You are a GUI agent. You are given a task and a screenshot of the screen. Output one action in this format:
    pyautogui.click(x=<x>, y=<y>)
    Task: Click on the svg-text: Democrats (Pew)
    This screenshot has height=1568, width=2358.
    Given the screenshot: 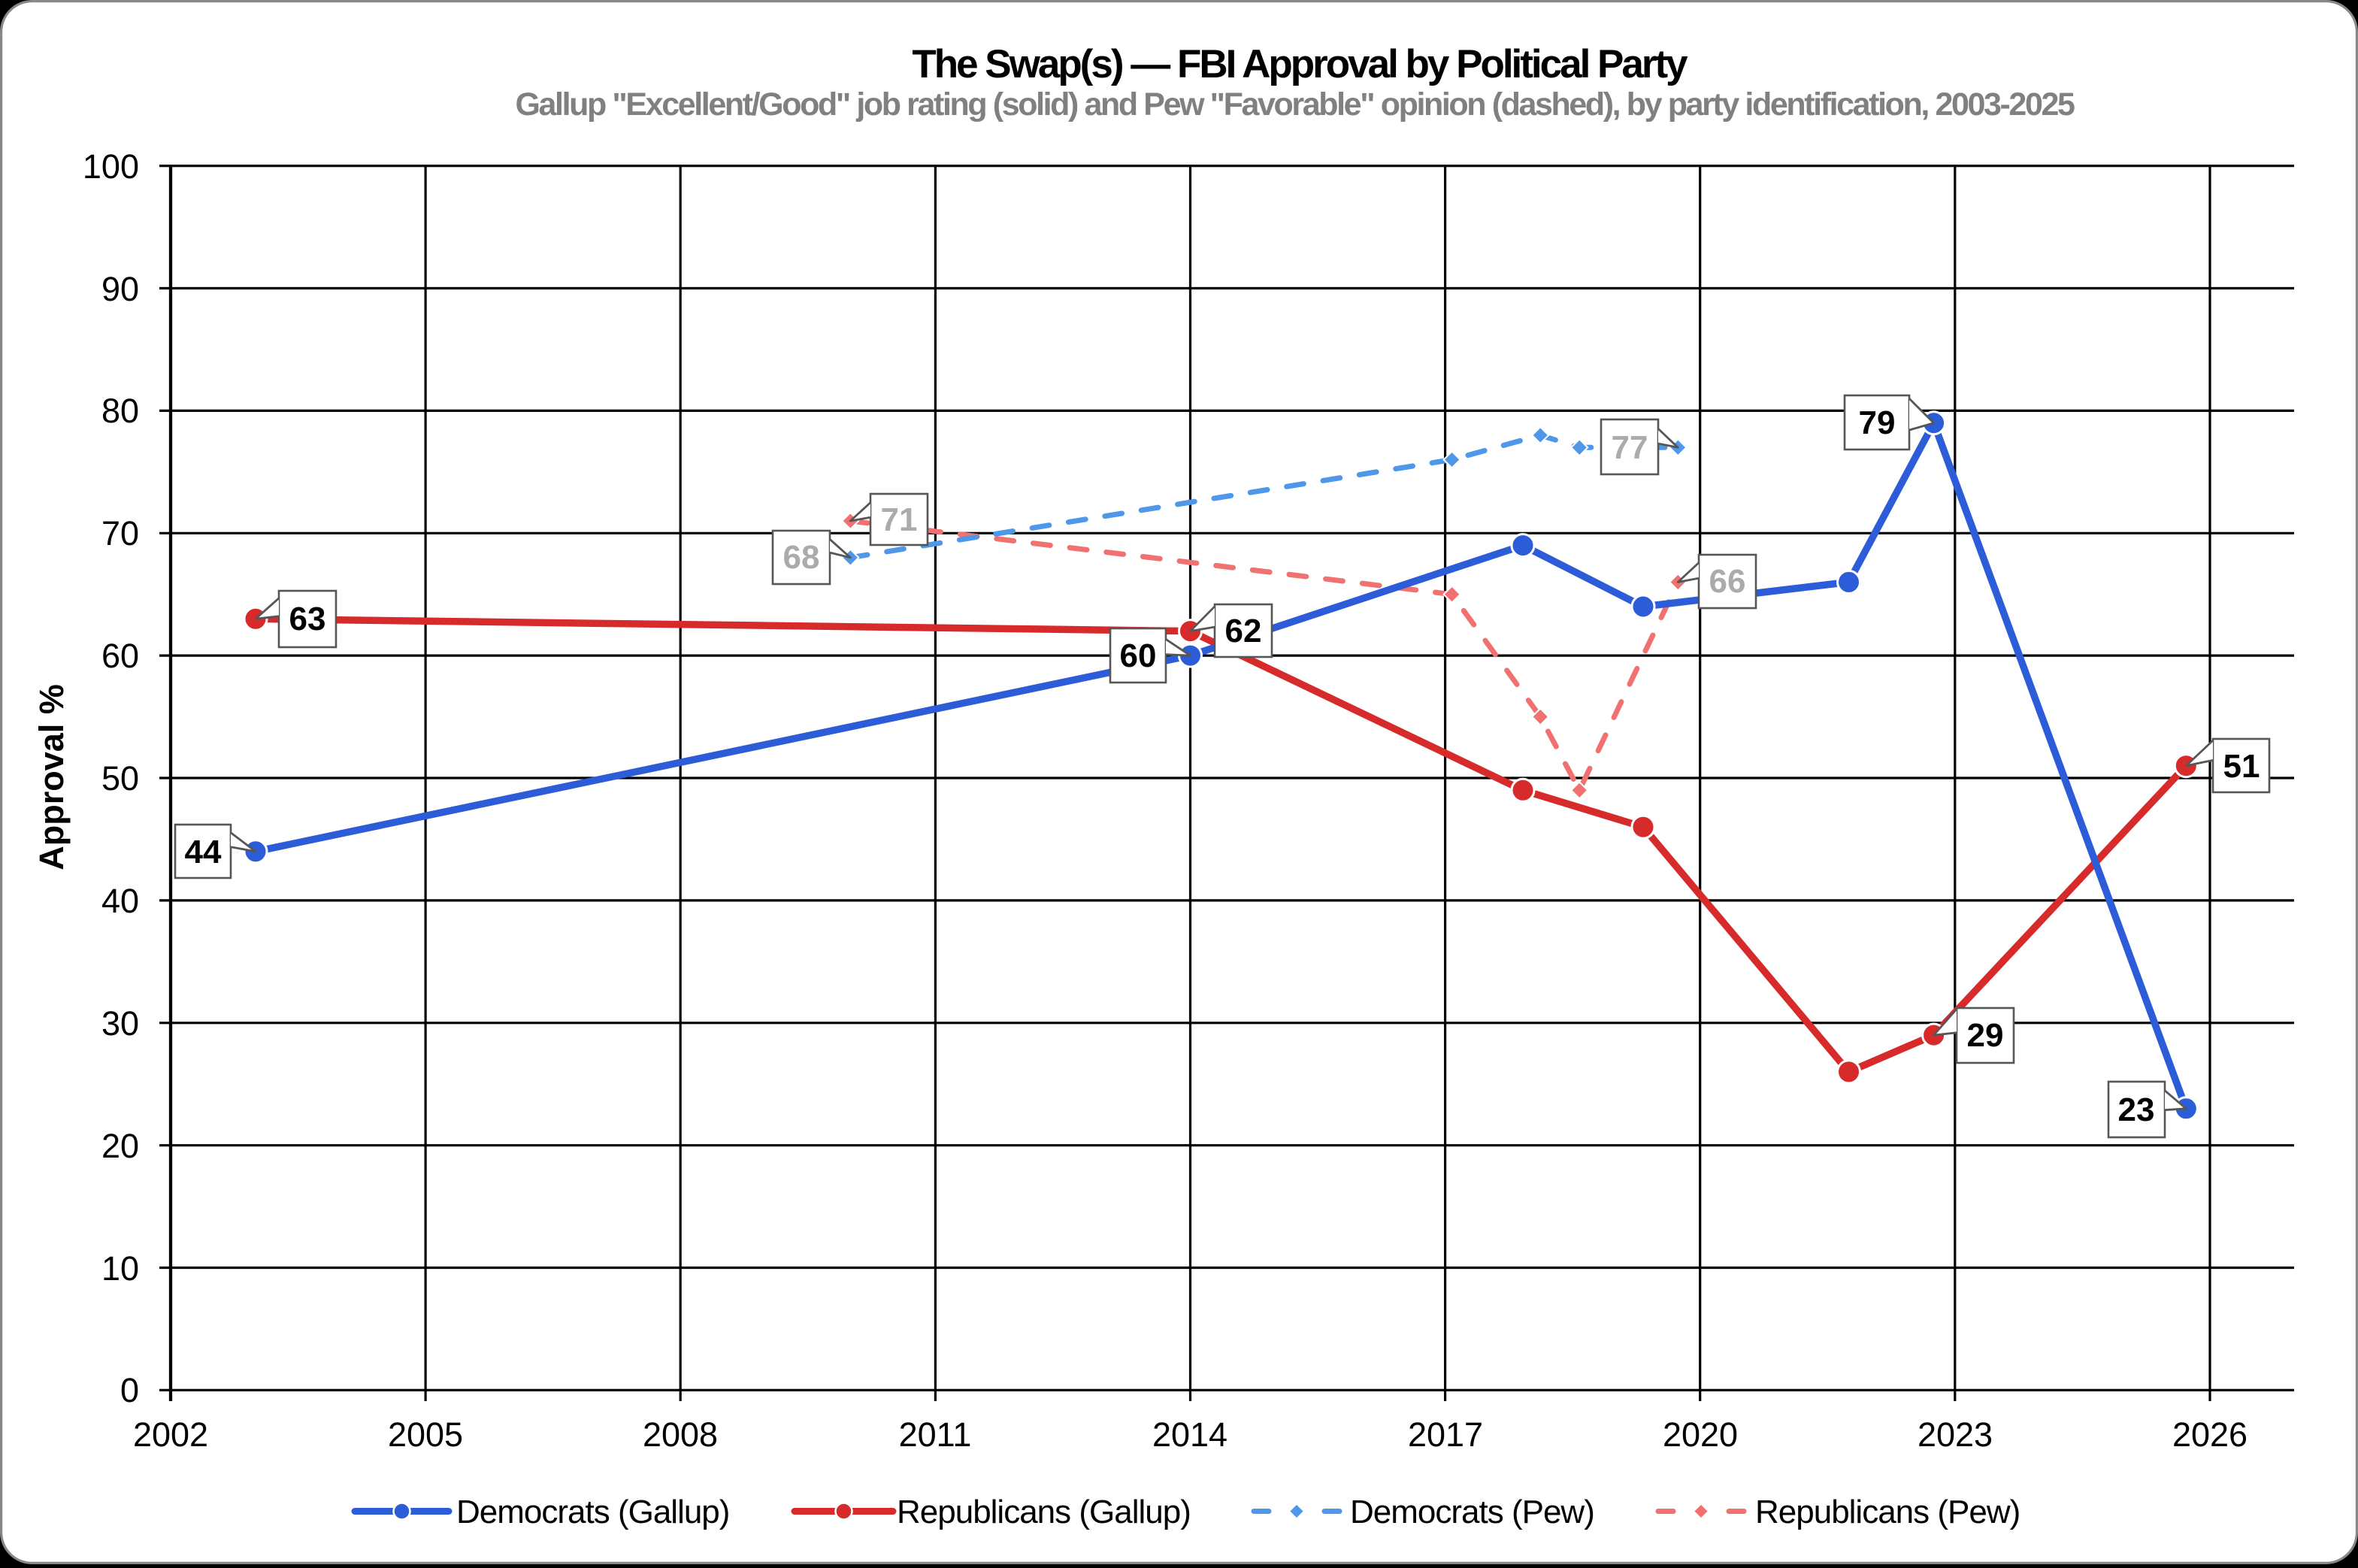 What is the action you would take?
    pyautogui.click(x=1472, y=1512)
    